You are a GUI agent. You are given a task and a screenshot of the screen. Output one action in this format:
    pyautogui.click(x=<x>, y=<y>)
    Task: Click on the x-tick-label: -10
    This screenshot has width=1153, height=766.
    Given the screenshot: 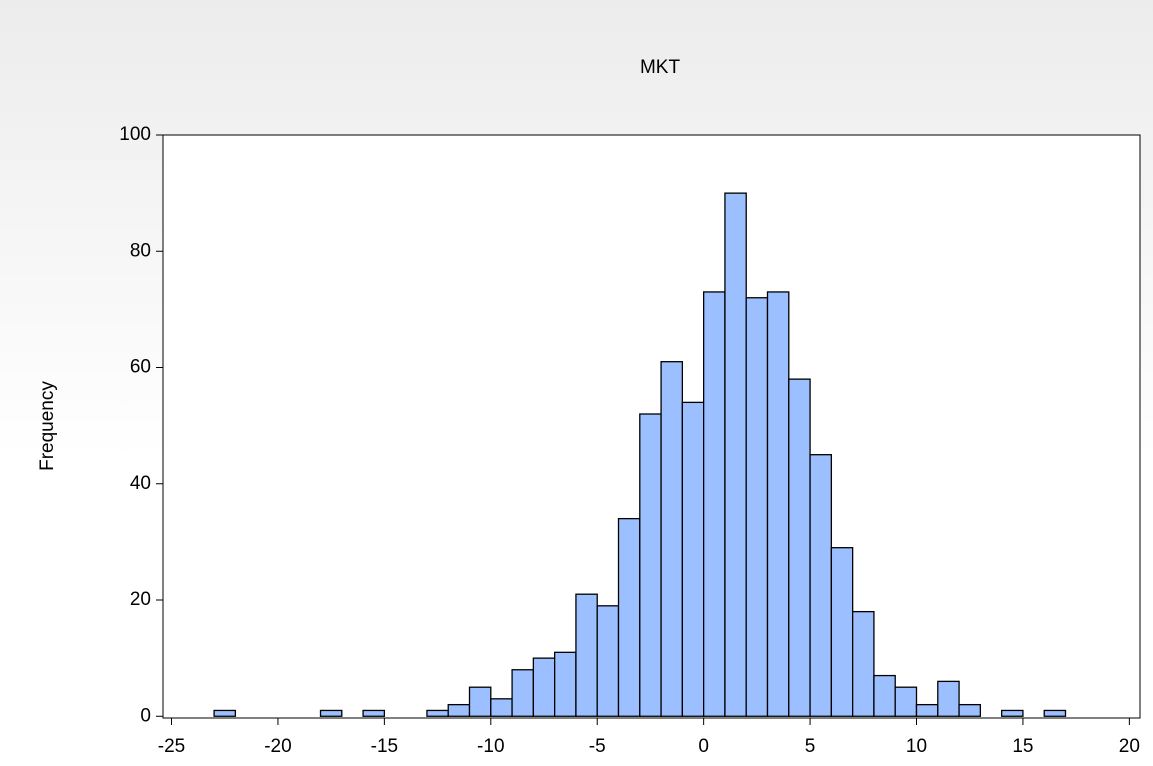 What is the action you would take?
    pyautogui.click(x=490, y=746)
    